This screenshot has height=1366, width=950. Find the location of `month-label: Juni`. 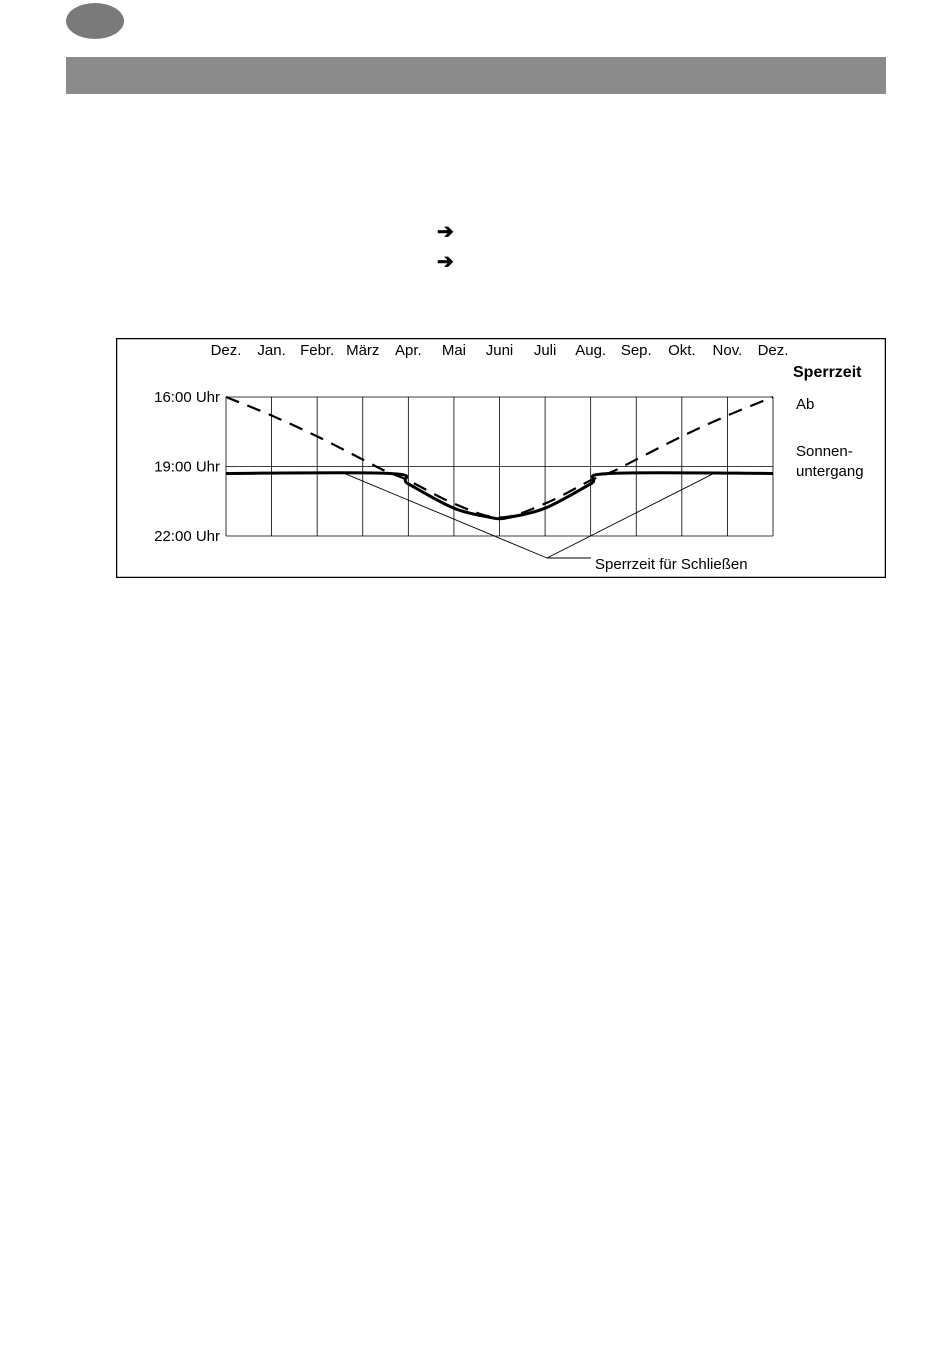

month-label: Juni is located at coordinates (500, 350).